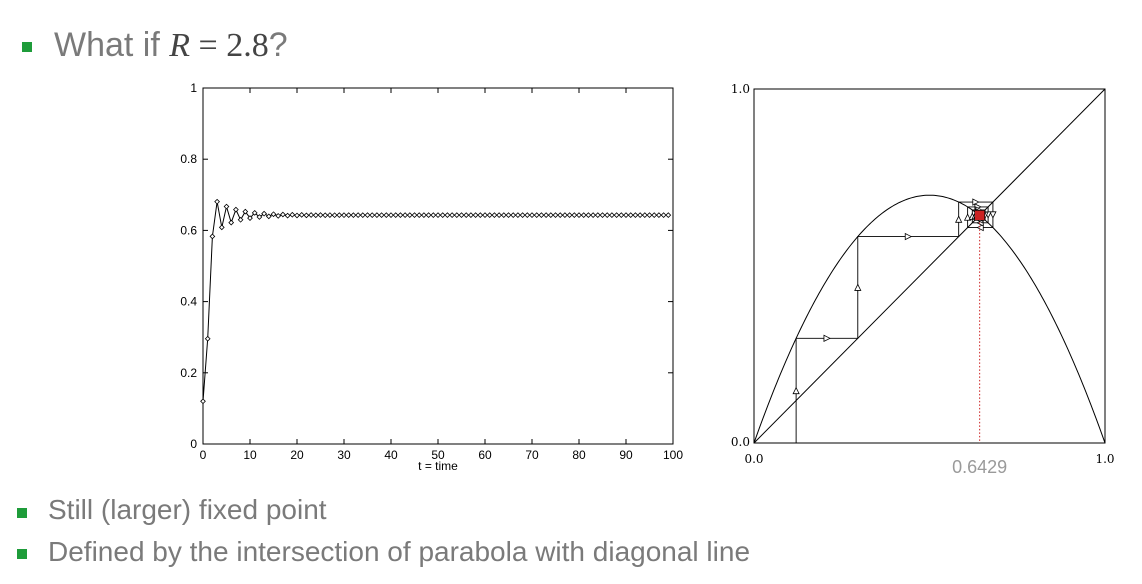 Image resolution: width=1142 pixels, height=584 pixels. What do you see at coordinates (391, 455) in the screenshot?
I see `x-tick-label: 40` at bounding box center [391, 455].